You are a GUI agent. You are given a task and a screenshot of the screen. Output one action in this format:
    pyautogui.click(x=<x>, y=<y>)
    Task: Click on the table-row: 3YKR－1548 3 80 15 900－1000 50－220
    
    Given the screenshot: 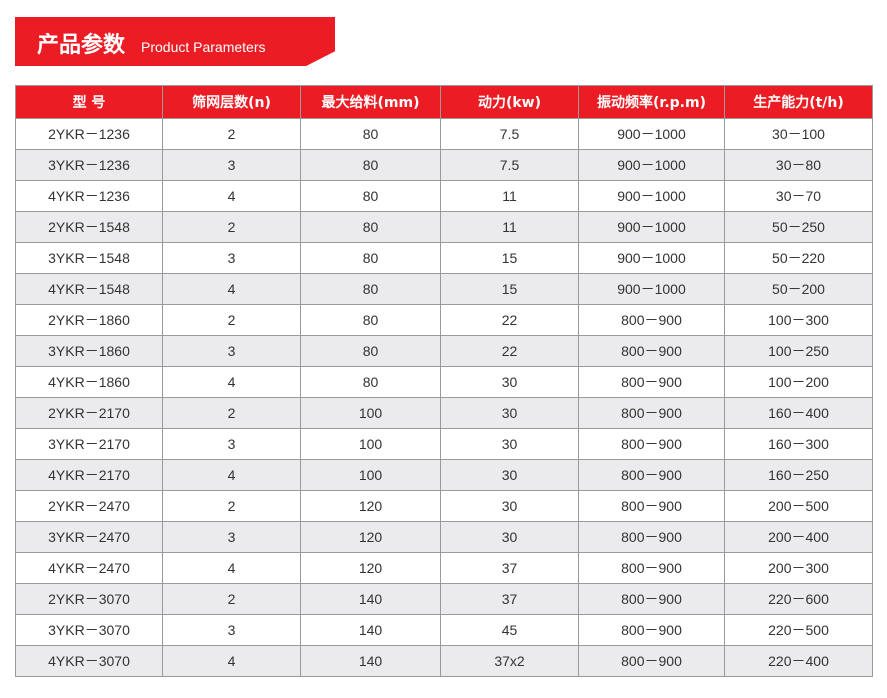 What is the action you would take?
    pyautogui.click(x=444, y=258)
    